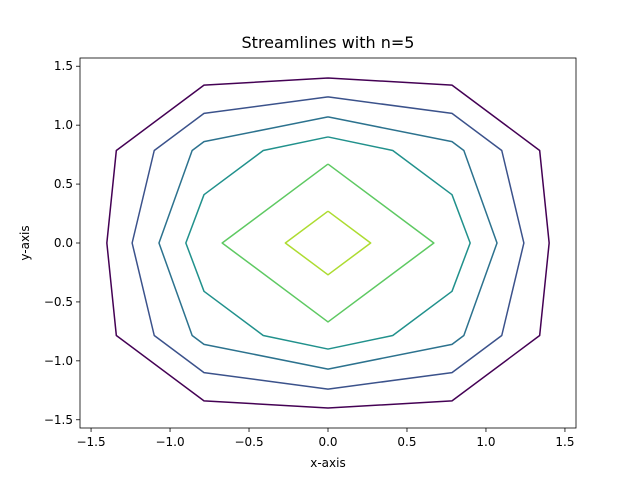 The height and width of the screenshot is (480, 640). I want to click on x-tick-label: 1.5, so click(564, 442).